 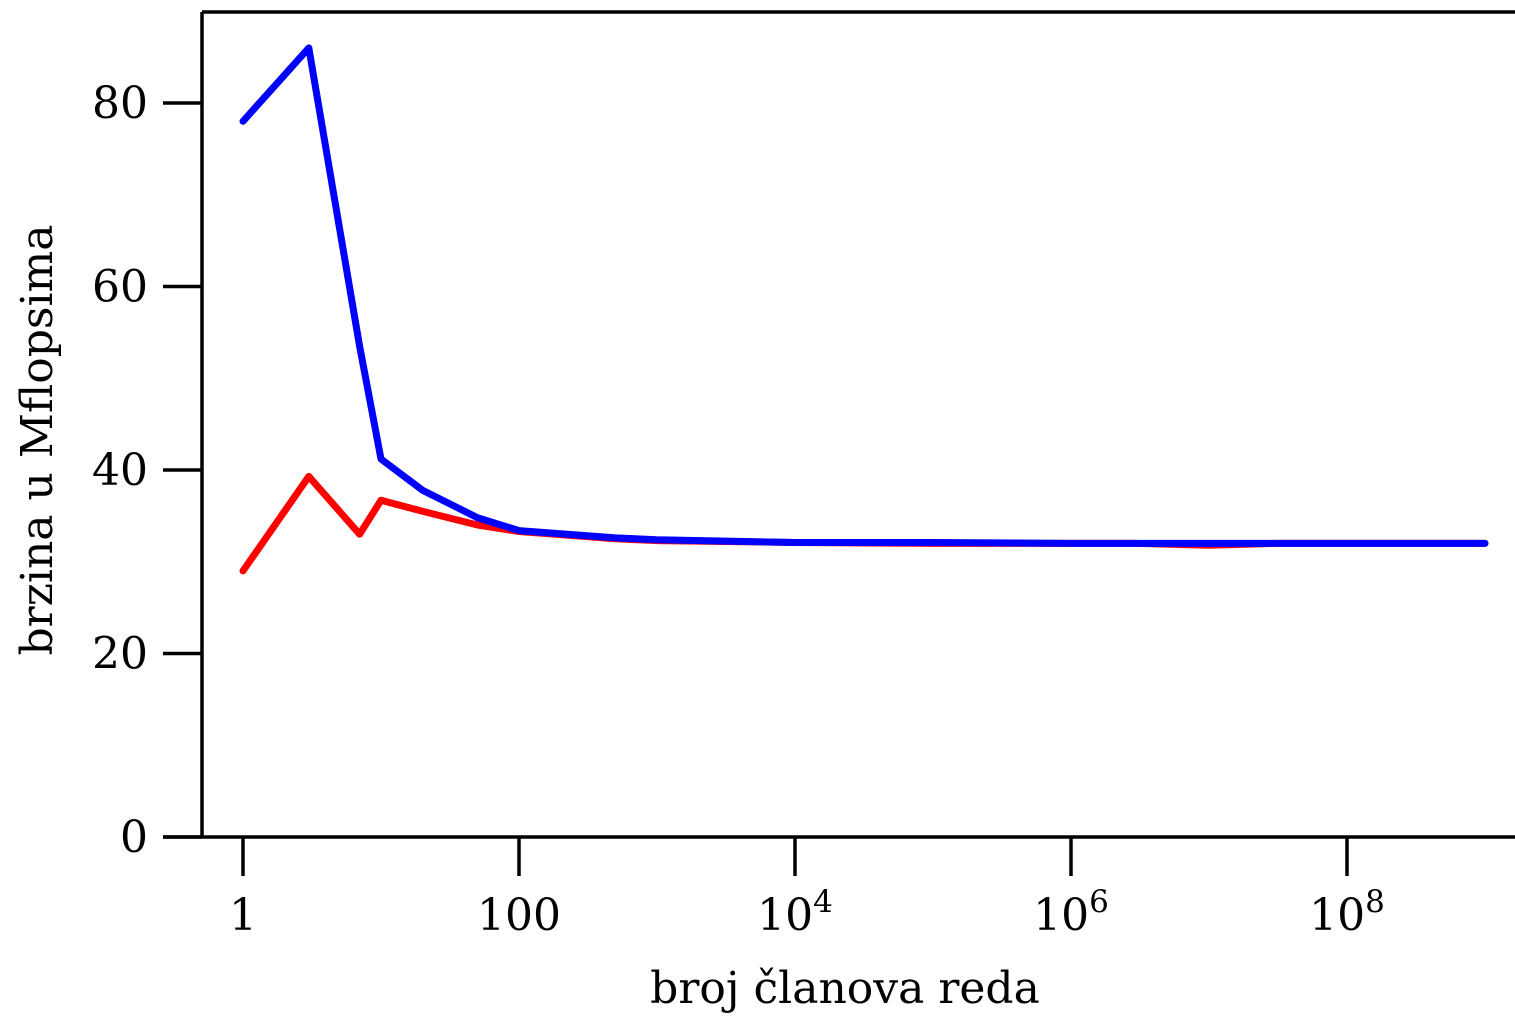 What do you see at coordinates (120, 654) in the screenshot?
I see `y-tick-label: 20` at bounding box center [120, 654].